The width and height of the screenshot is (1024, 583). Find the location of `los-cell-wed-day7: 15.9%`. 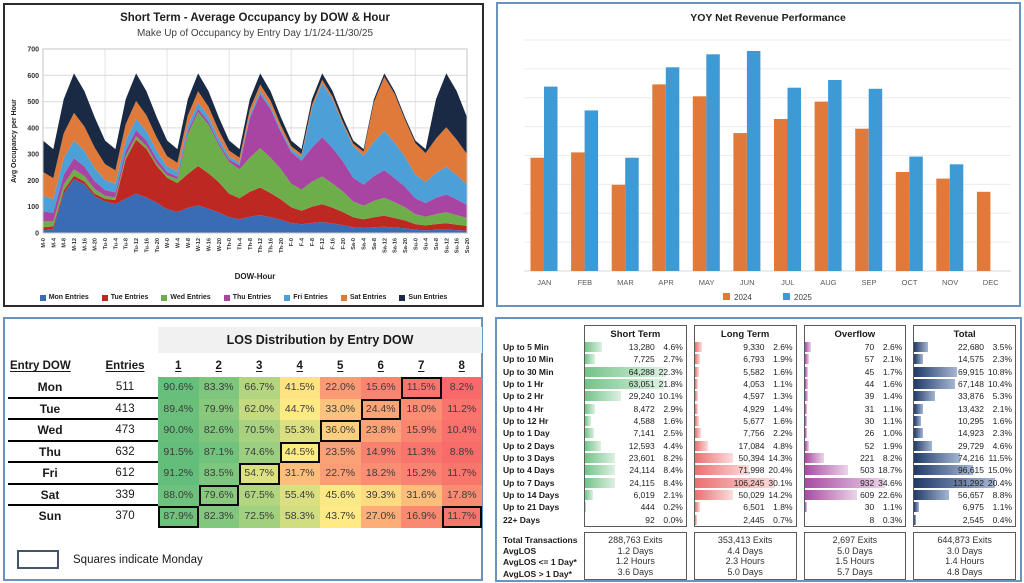

los-cell-wed-day7: 15.9% is located at coordinates (421, 431).